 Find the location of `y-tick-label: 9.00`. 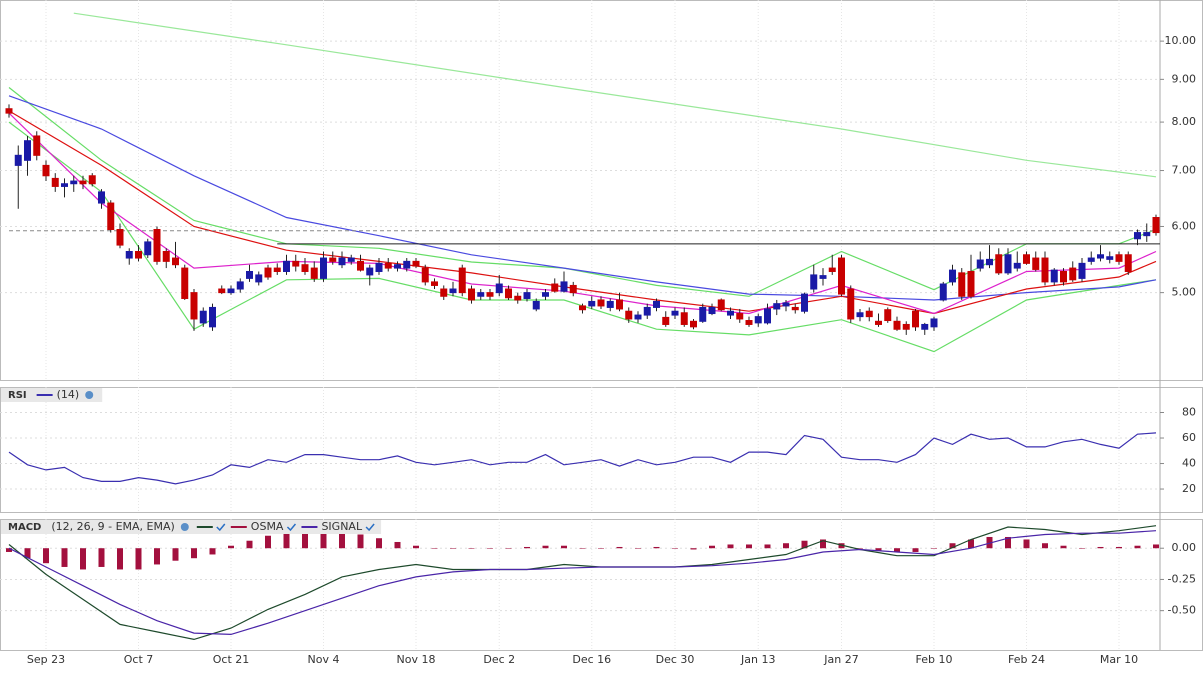

y-tick-label: 9.00 is located at coordinates (1184, 78).